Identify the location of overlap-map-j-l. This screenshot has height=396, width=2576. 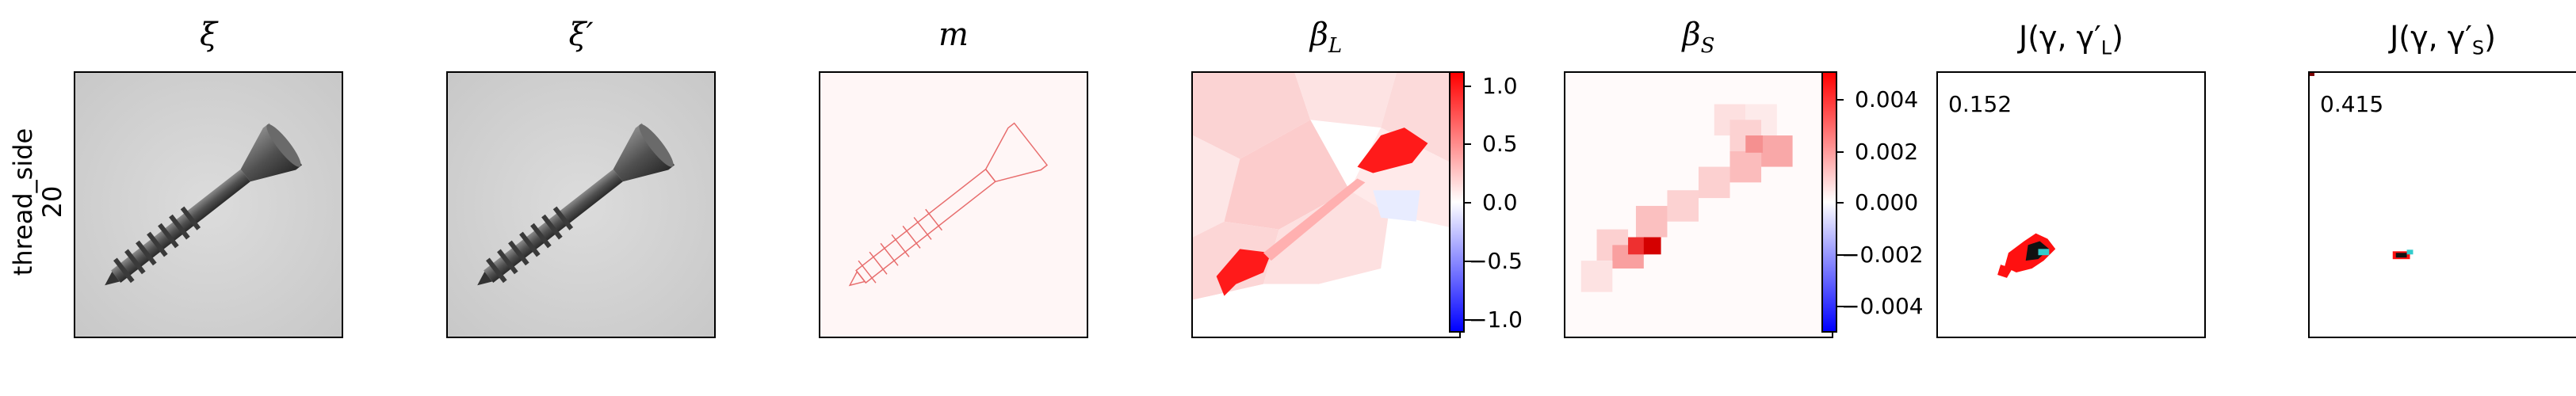
(2071, 205).